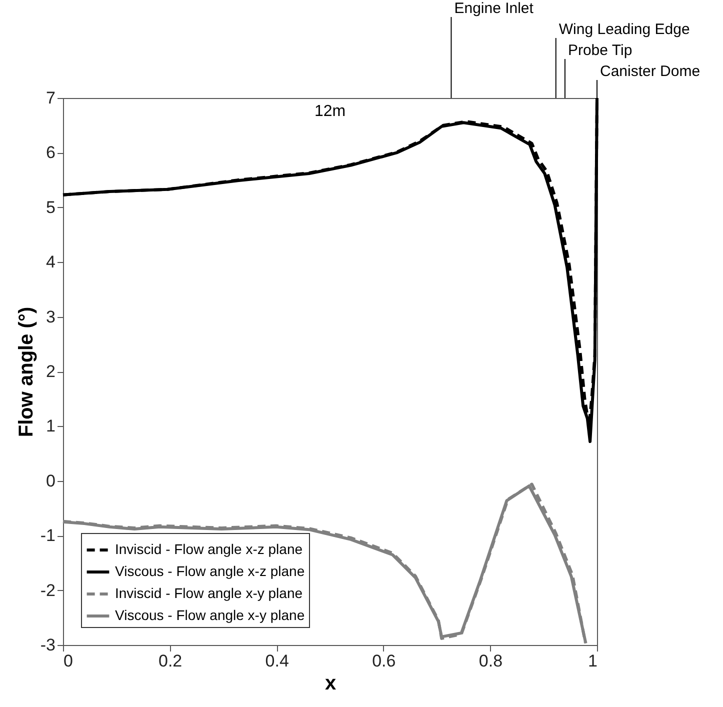  What do you see at coordinates (51, 316) in the screenshot?
I see `y-tick-label: 3` at bounding box center [51, 316].